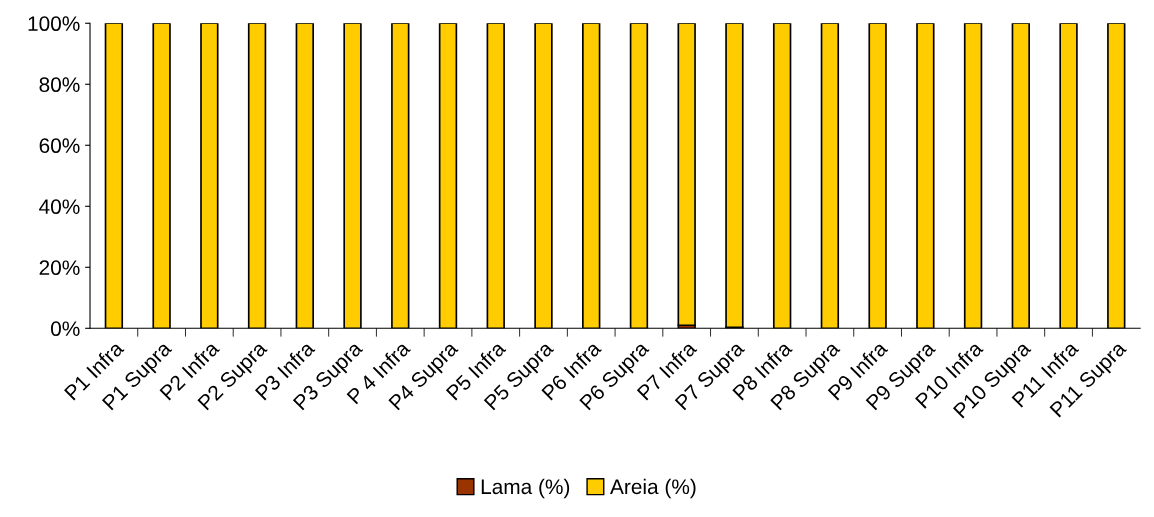  What do you see at coordinates (59, 207) in the screenshot?
I see `y-tick-label: 40%` at bounding box center [59, 207].